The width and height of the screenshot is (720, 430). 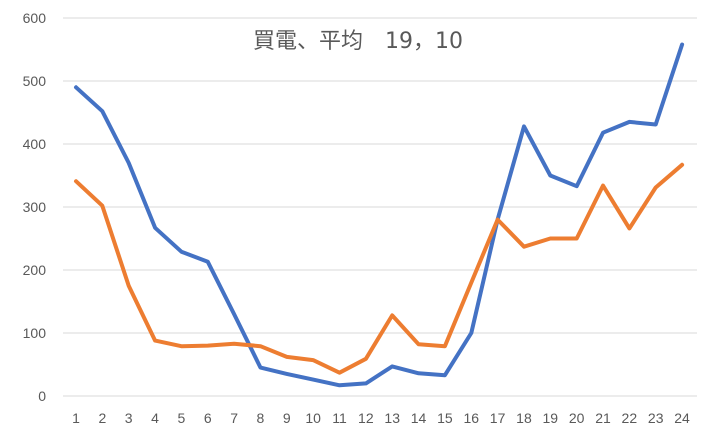 I want to click on x-tick-label: 13, so click(x=392, y=418).